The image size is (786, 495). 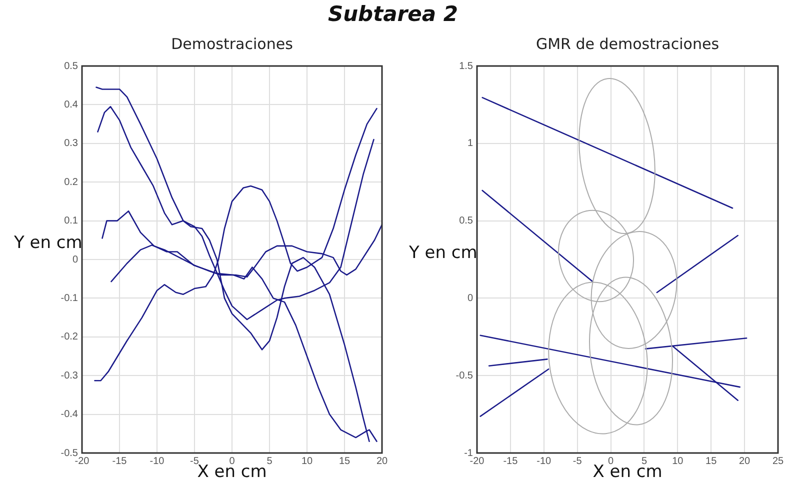 I want to click on text: Subtarea 2, so click(x=392, y=14).